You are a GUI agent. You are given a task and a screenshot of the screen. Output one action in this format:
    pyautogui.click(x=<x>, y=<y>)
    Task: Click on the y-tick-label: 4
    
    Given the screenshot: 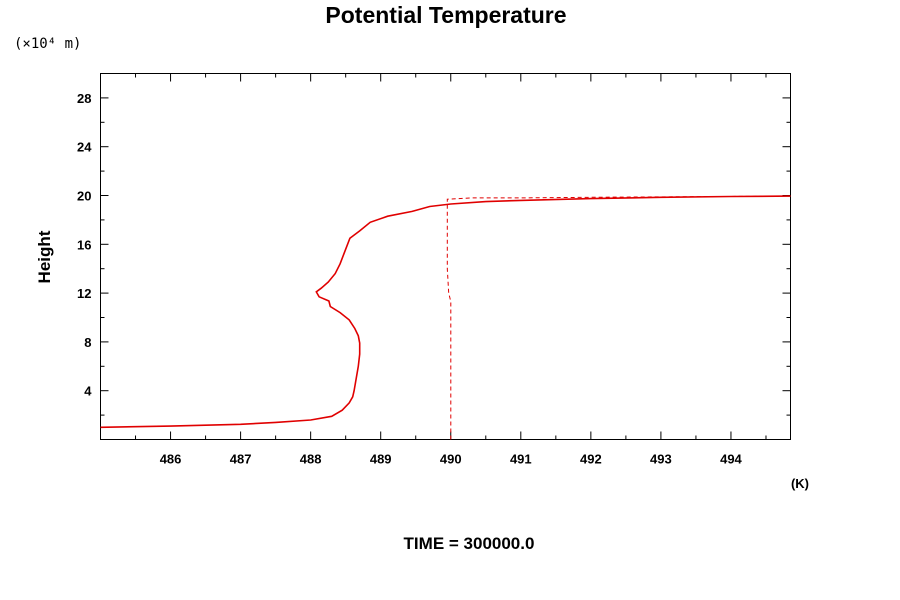 What is the action you would take?
    pyautogui.click(x=88, y=391)
    